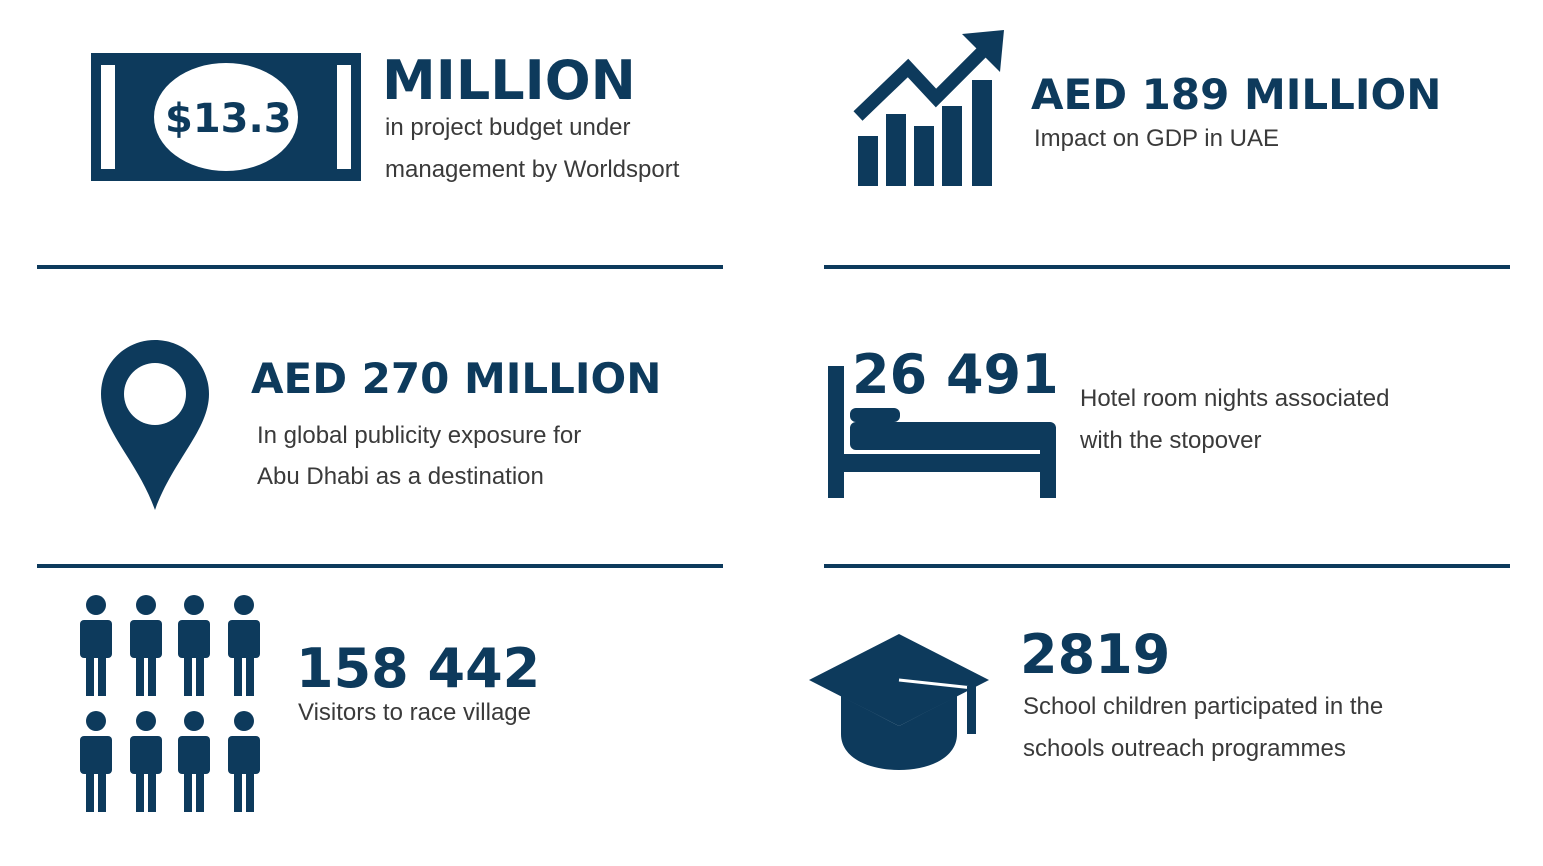 This screenshot has height=866, width=1543. What do you see at coordinates (414, 712) in the screenshot?
I see `visitors-desc-line1: Visitors to race village` at bounding box center [414, 712].